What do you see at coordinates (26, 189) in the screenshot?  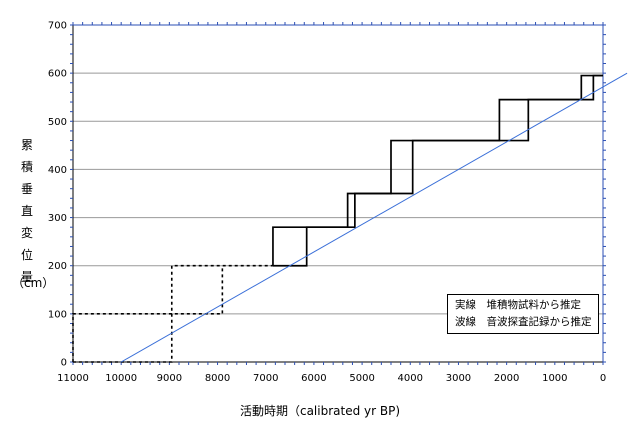 I see `y-axis-label-char: 垂` at bounding box center [26, 189].